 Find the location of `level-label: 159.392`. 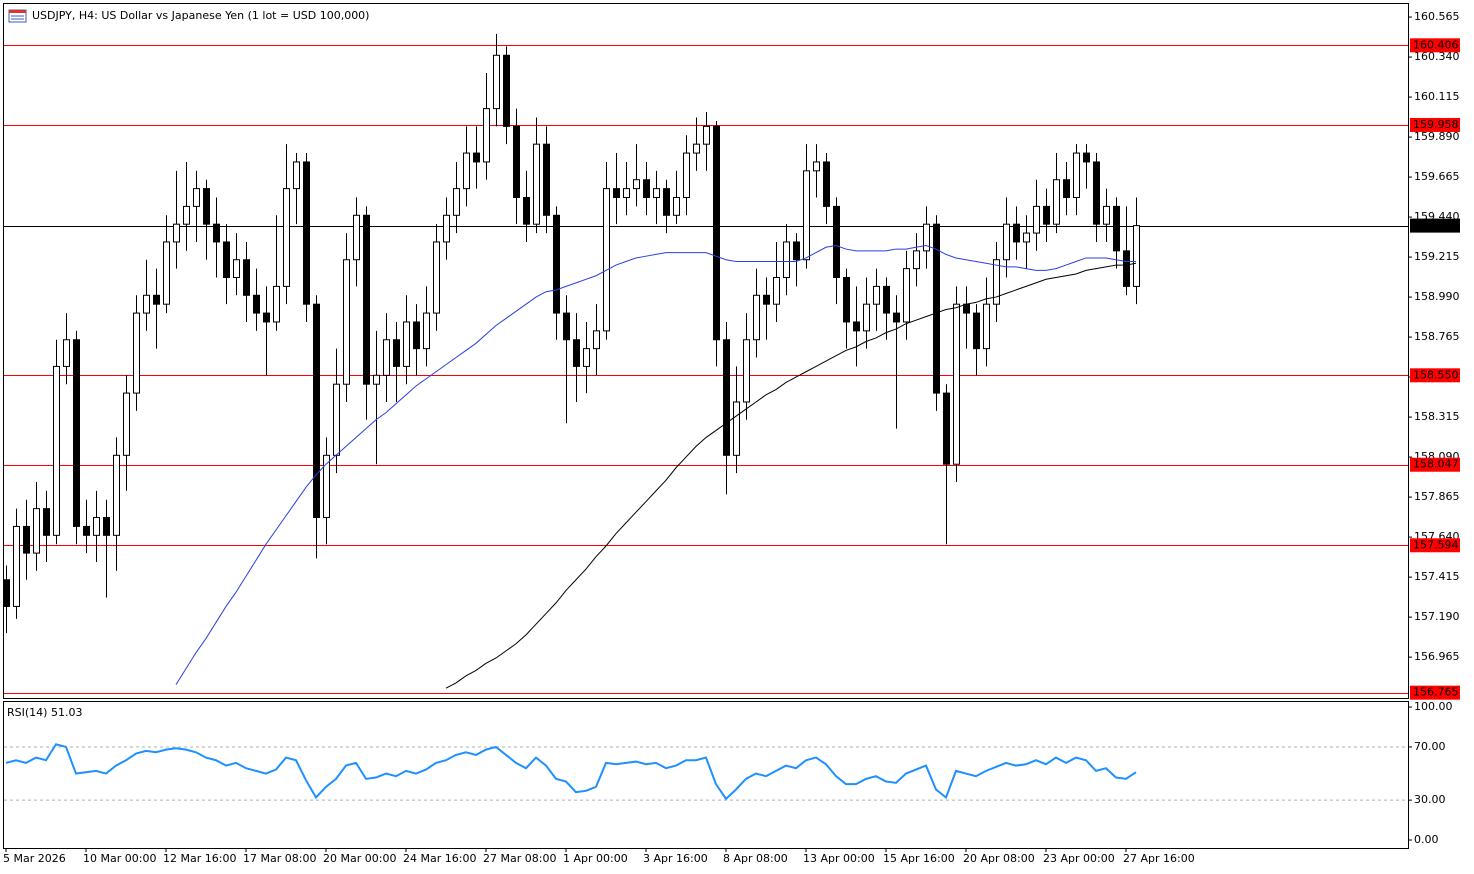

level-label: 159.392 is located at coordinates (1436, 225).